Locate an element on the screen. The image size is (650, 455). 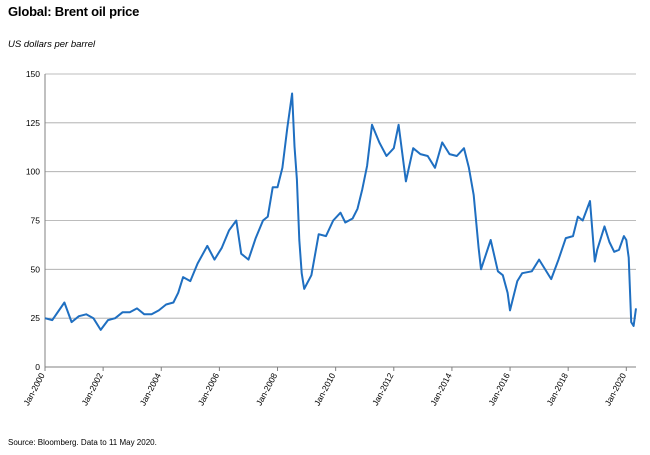
y-tick-label: 125 is located at coordinates (33, 123).